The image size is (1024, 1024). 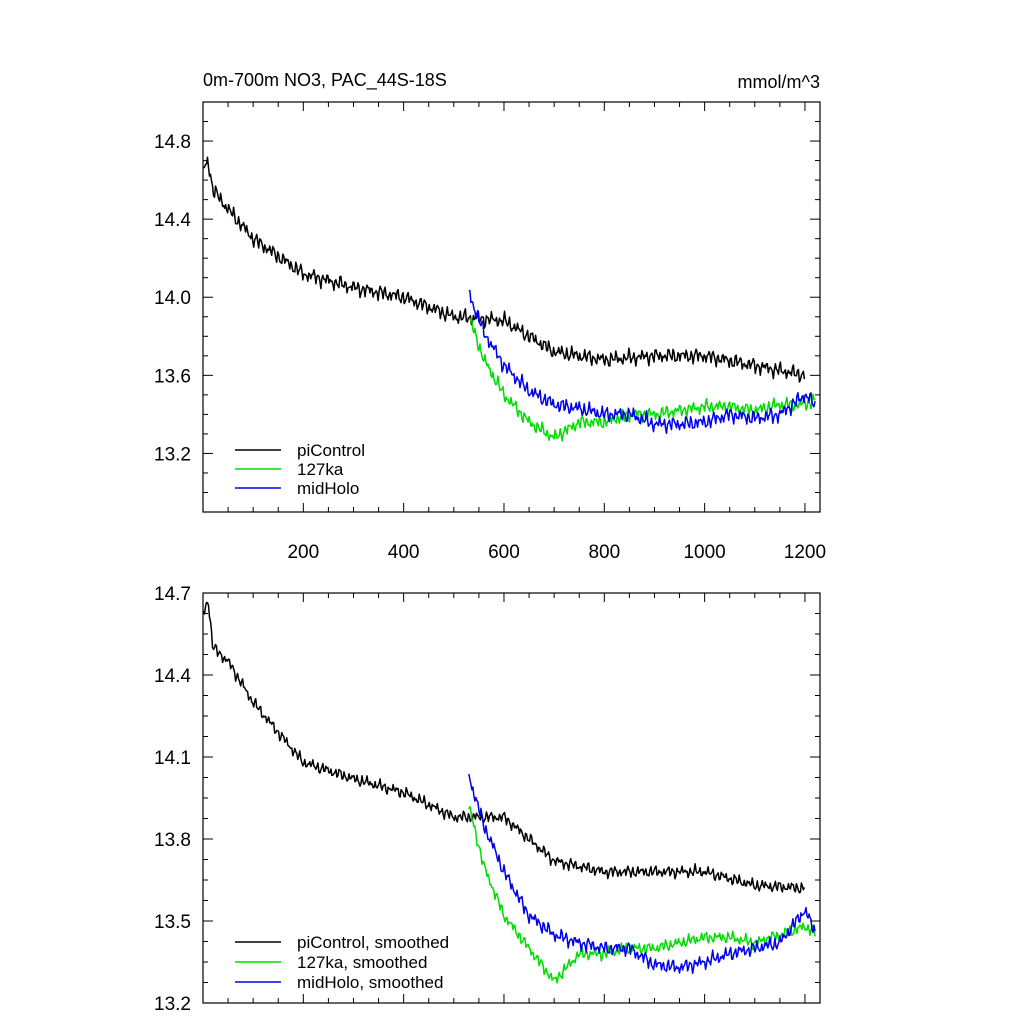 I want to click on x-tick-label: 800, so click(x=604, y=552).